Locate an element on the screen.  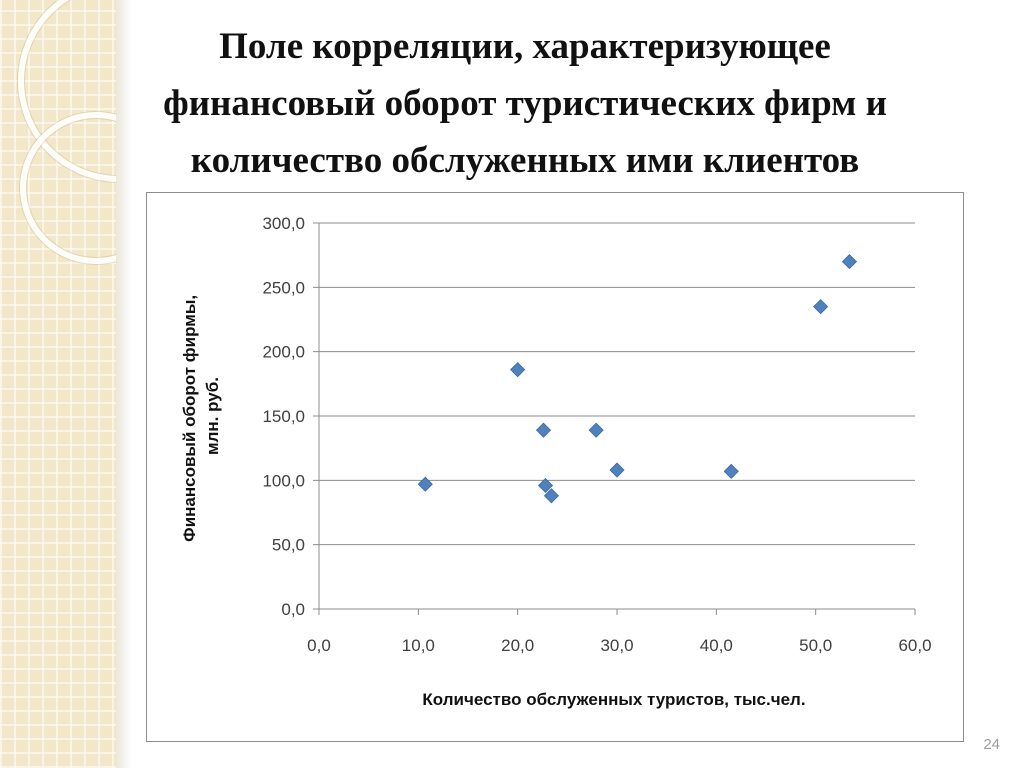
y-axis-title-line: Финансовый оборот фирмы, is located at coordinates (189, 418).